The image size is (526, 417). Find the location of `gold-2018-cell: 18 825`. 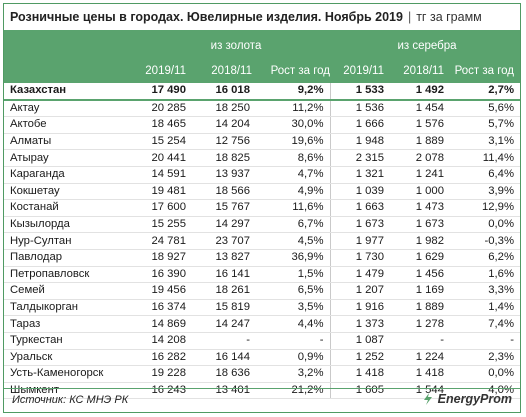

gold-2018-cell: 18 825 is located at coordinates (224, 158).